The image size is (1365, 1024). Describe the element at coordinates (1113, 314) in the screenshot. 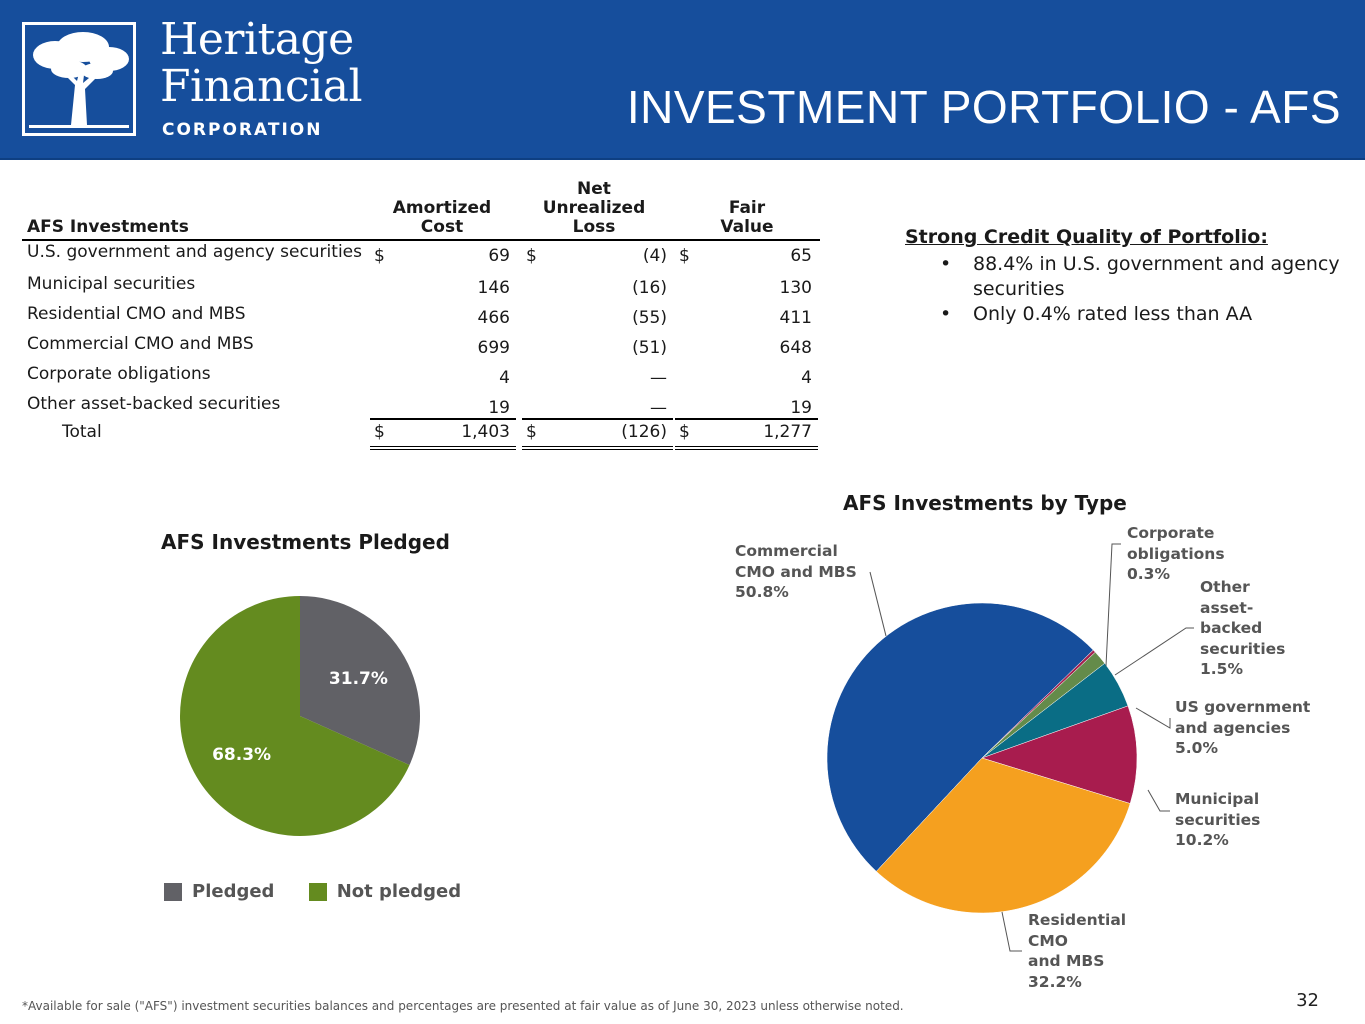

I see `credit-bullet-text: Only 0.4% rated less than AA` at that location.